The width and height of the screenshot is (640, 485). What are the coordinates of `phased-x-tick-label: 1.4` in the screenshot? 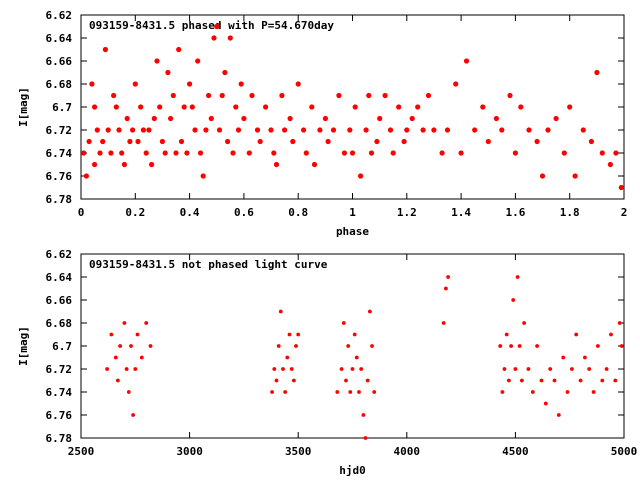 It's located at (461, 212).